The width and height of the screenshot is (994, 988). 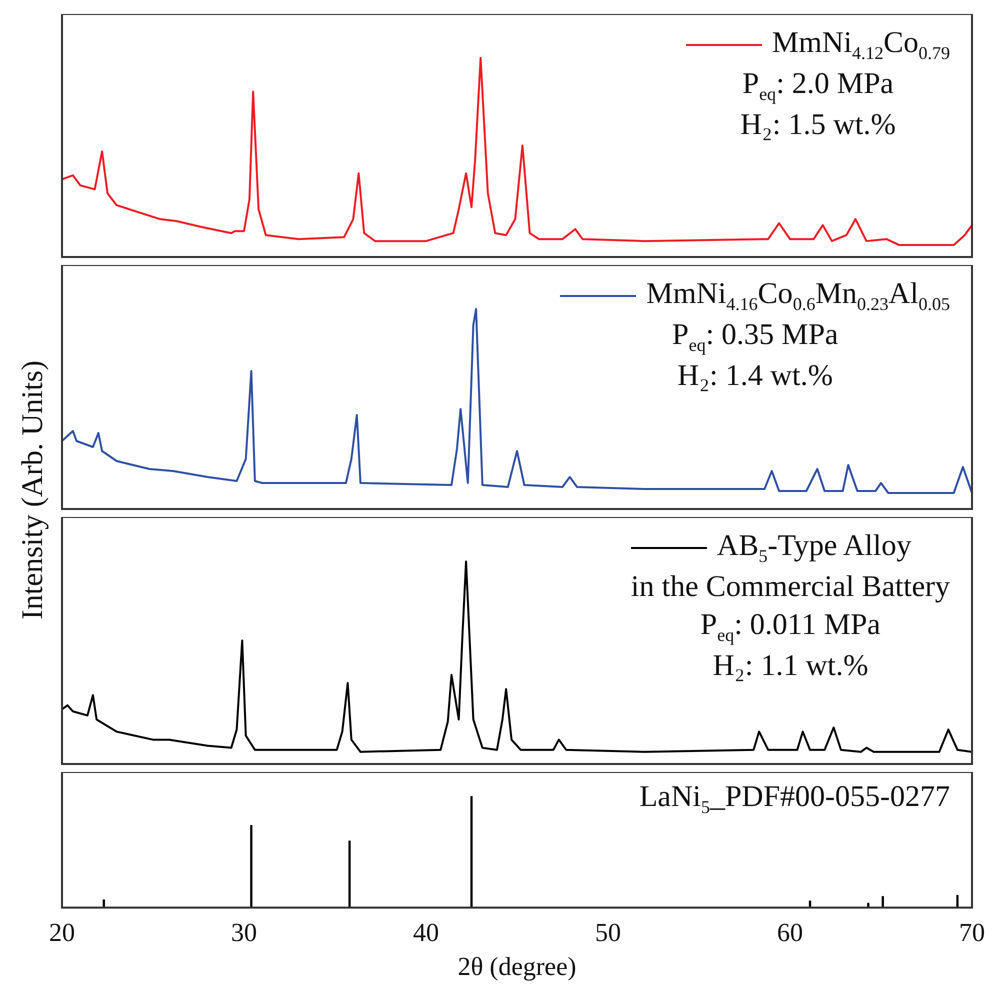 I want to click on legend-label: MmNi$_{4.12}$Co$_{0.79}$, so click(x=861, y=45).